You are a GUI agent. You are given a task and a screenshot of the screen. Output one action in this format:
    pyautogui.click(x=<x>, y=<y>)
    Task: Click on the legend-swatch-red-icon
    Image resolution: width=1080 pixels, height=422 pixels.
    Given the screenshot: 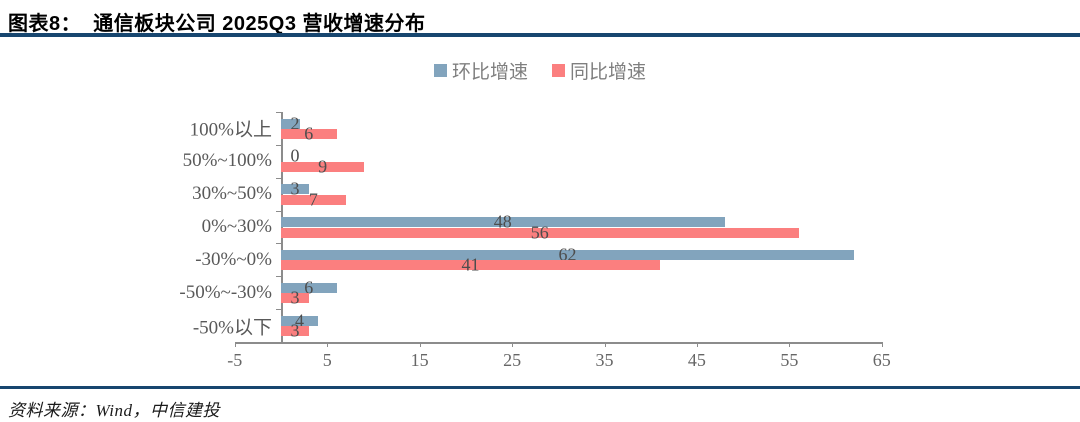 What is the action you would take?
    pyautogui.click(x=558, y=70)
    